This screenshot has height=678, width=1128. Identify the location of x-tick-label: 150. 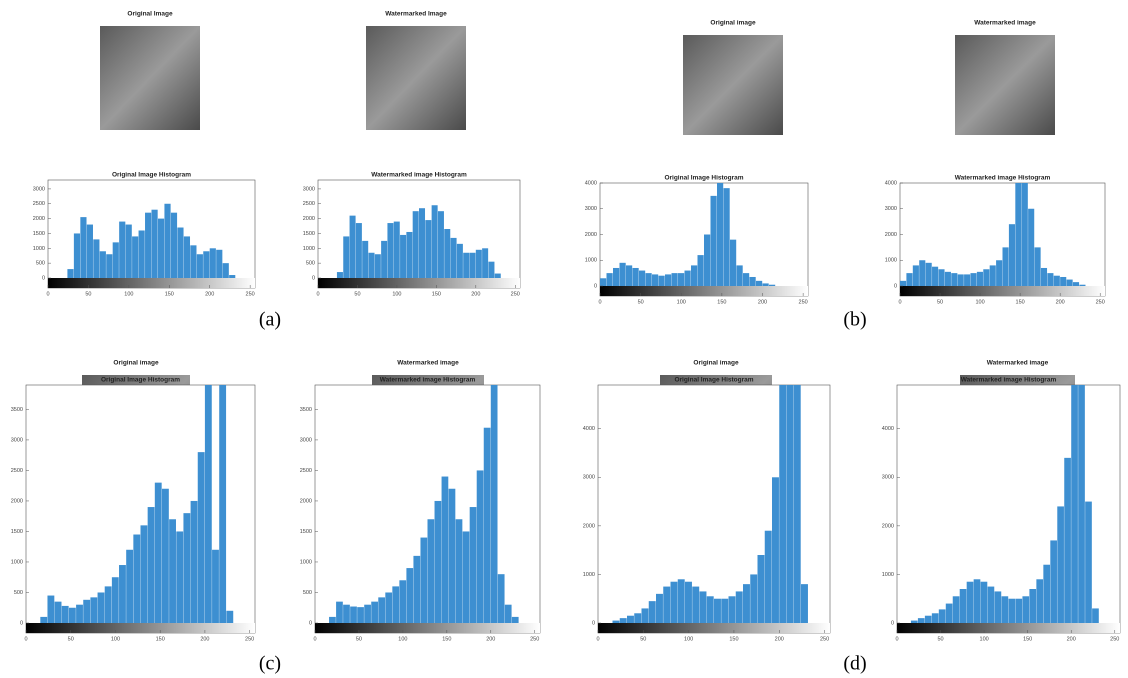
(1020, 302).